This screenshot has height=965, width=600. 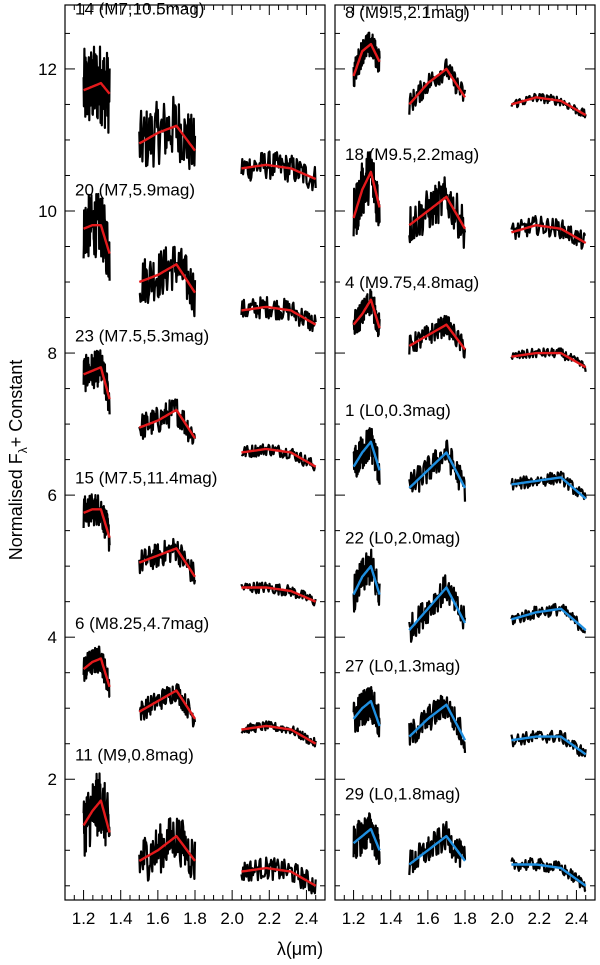 I want to click on spectrum-label: 23 (M7.5,5.3mag), so click(x=142, y=335).